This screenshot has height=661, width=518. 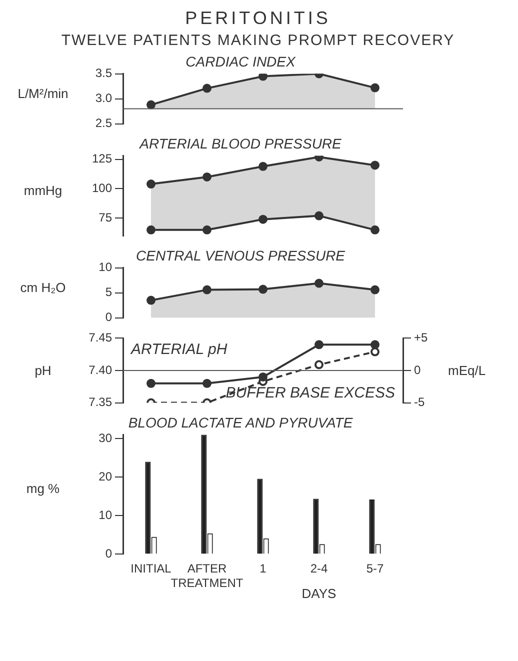 I want to click on y-tick-label: 100, so click(x=102, y=188).